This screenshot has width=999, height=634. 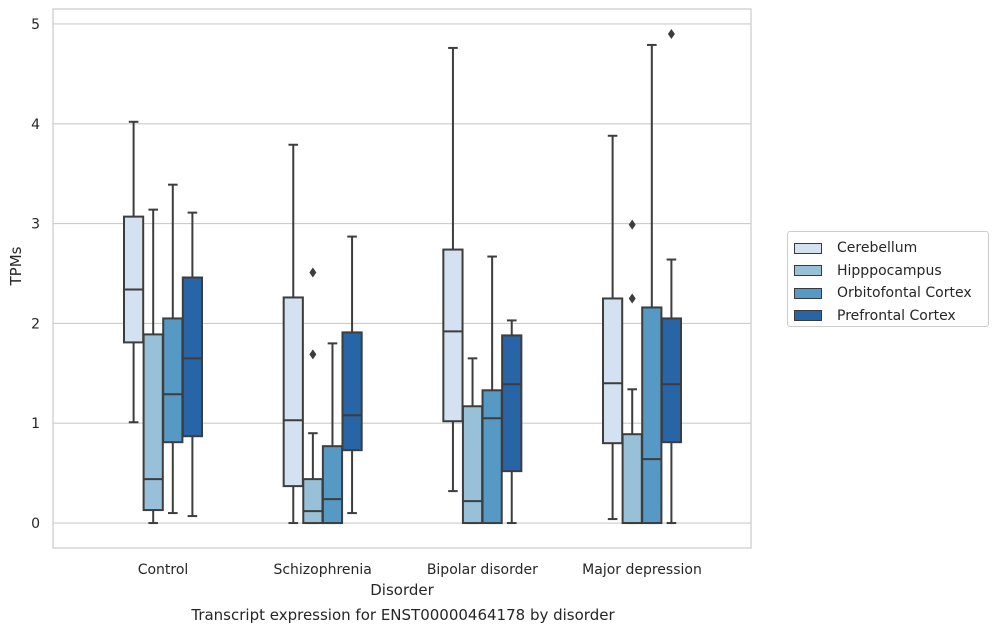 What do you see at coordinates (904, 293) in the screenshot?
I see `legend-label: Orbitofontal Cortex` at bounding box center [904, 293].